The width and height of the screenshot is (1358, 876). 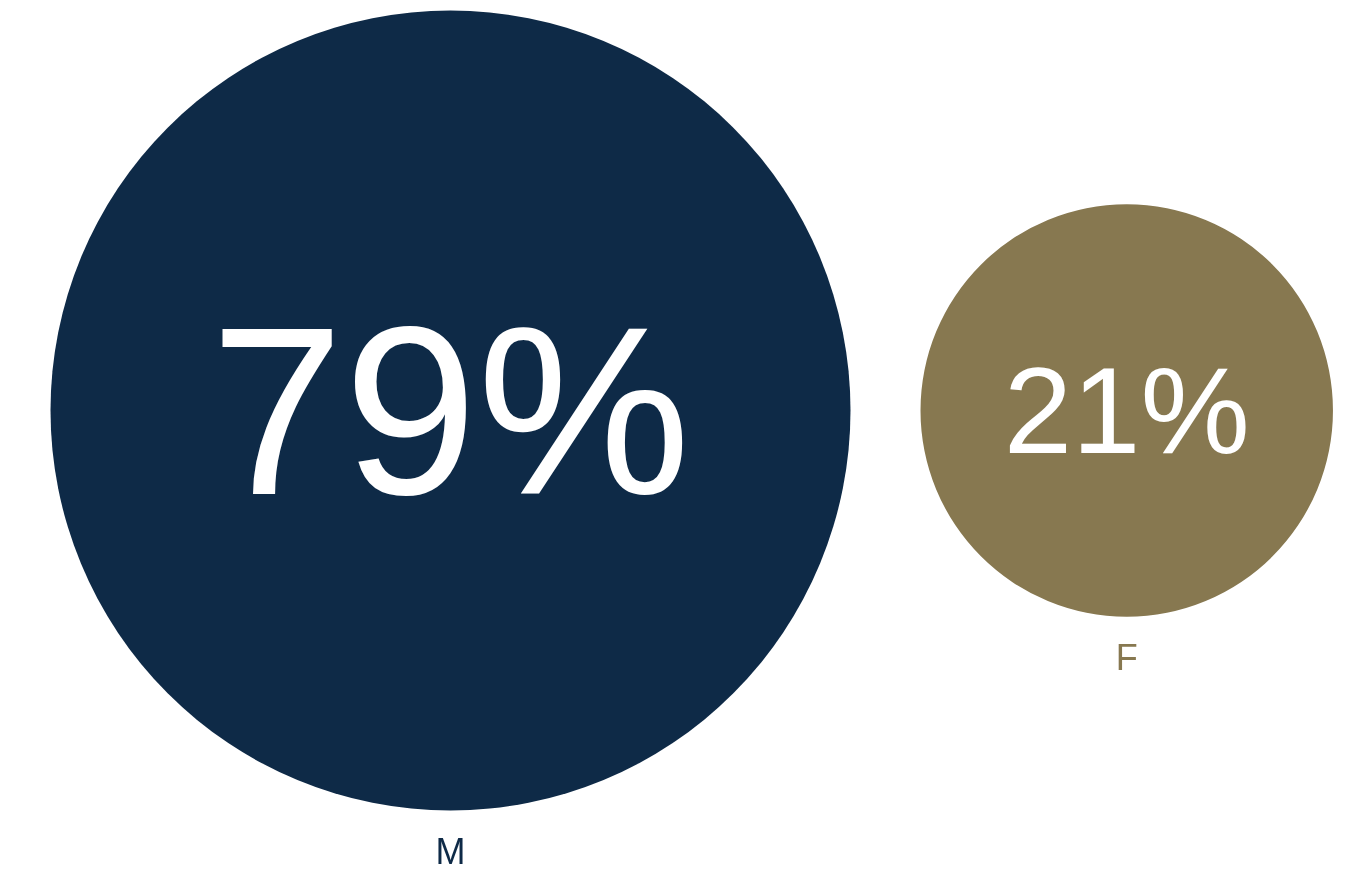 I want to click on category-label: M, so click(x=450, y=851).